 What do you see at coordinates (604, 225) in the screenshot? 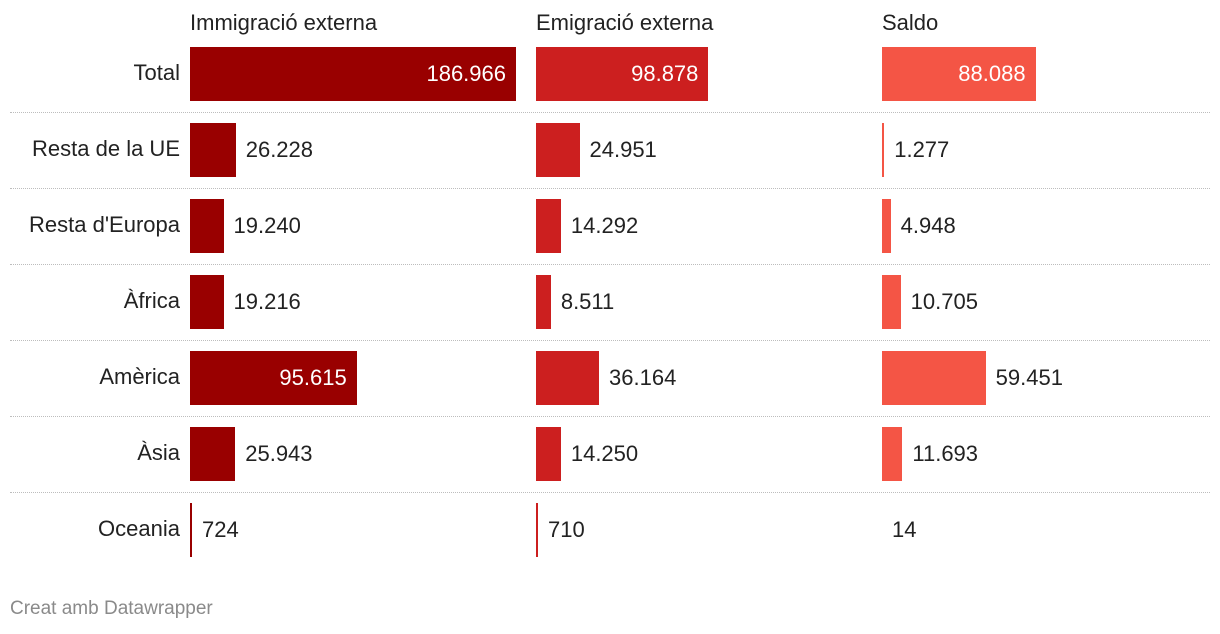
I see `value-label: 14.292` at bounding box center [604, 225].